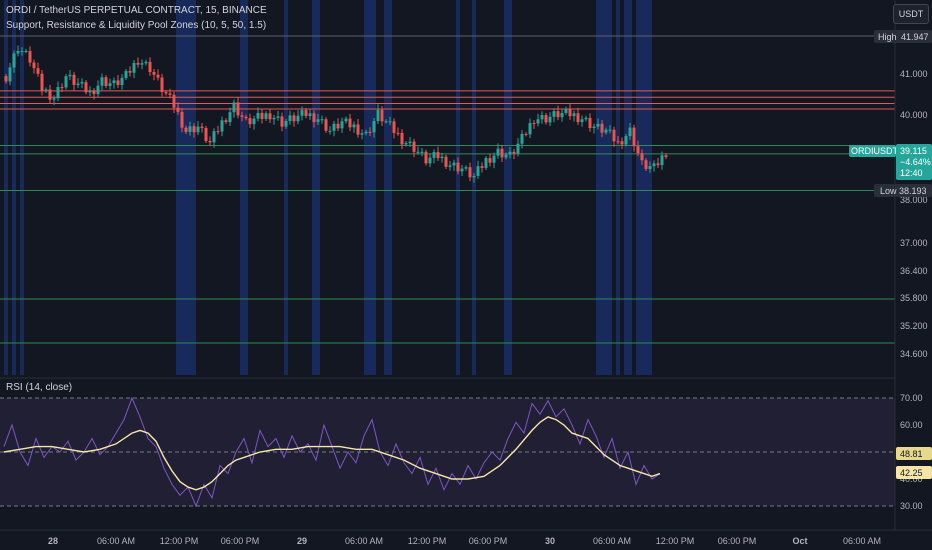  Describe the element at coordinates (878, 151) in the screenshot. I see `symbol-tag-label: ORDIUSDT.P` at that location.